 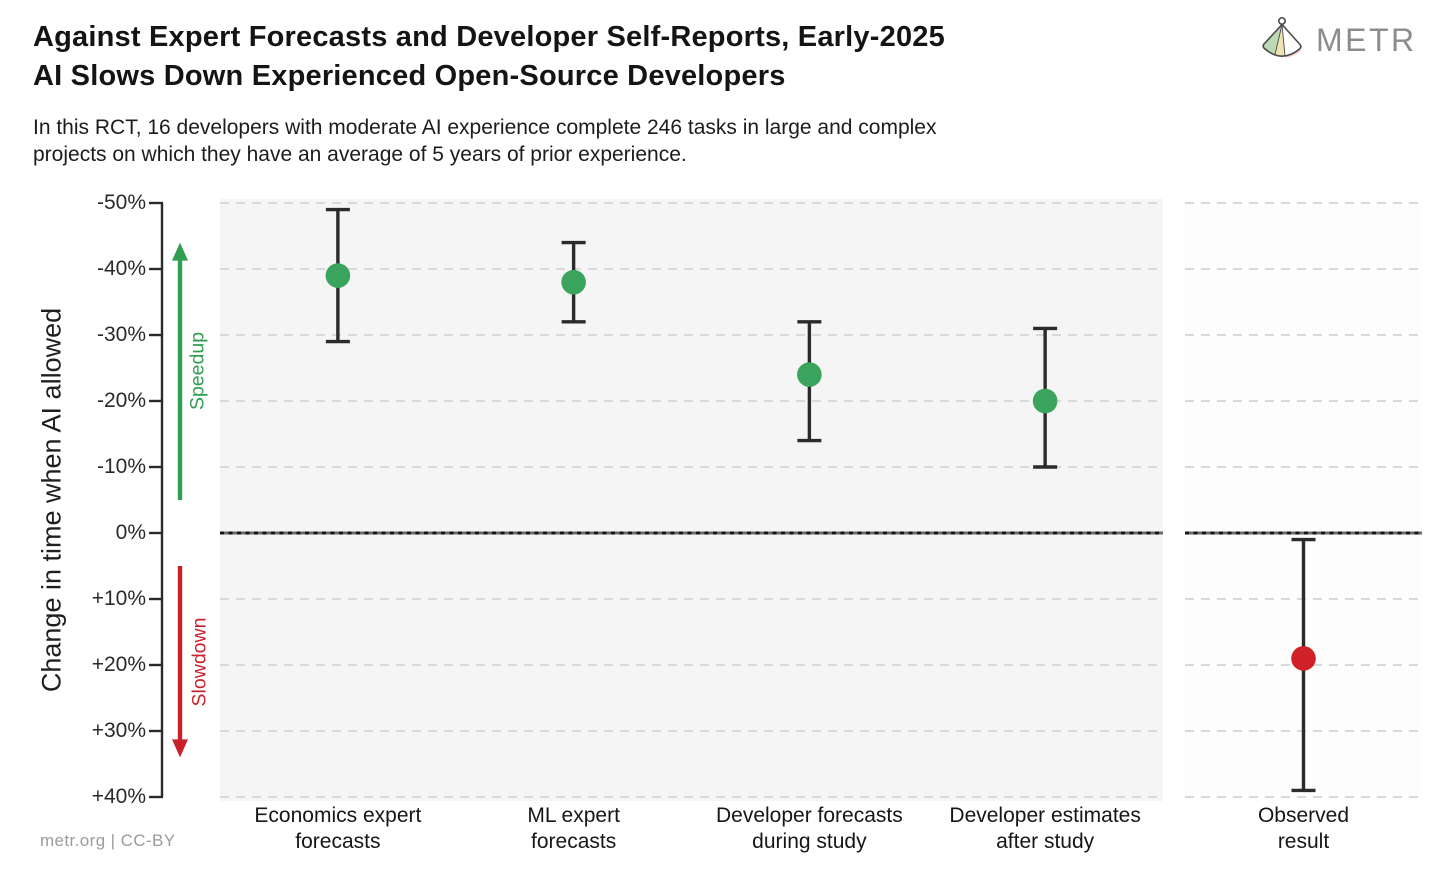 I want to click on data-point-ml-expert-forecasts, so click(x=573, y=282).